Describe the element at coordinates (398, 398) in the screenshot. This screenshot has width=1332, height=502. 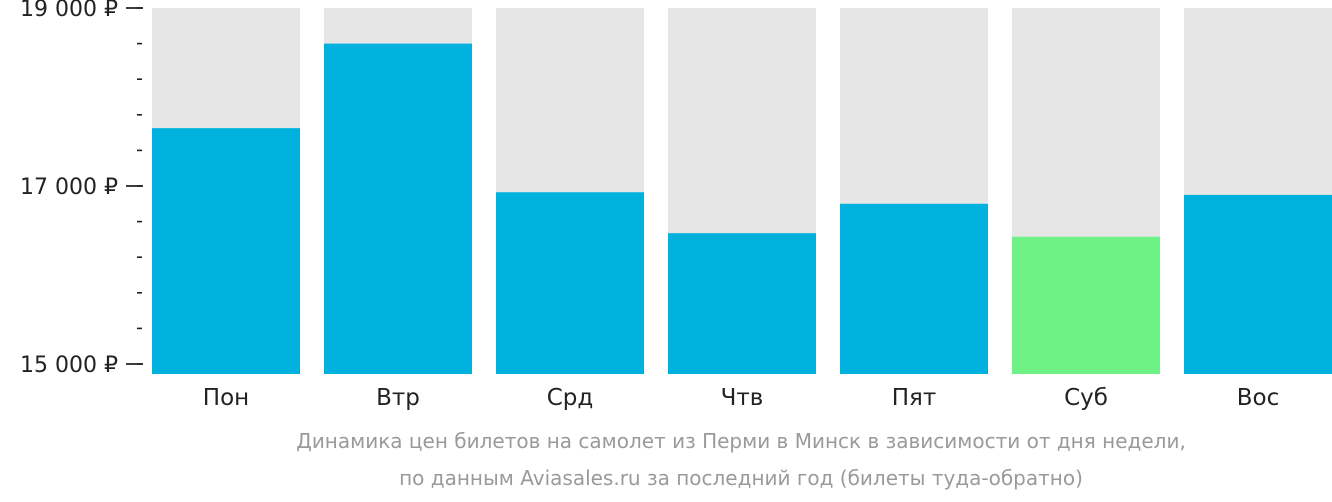
I see `x-tick-label: Втр` at that location.